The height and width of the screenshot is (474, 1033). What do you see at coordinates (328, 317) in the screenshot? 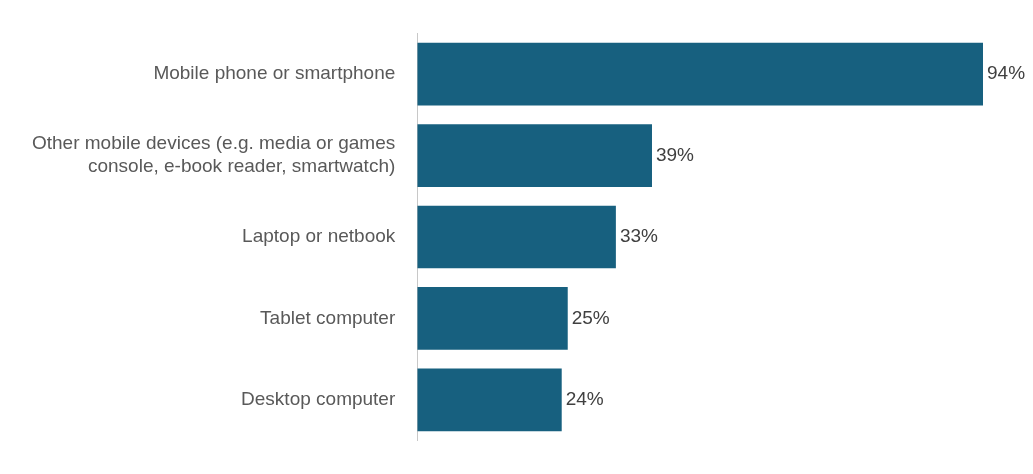
I see `y-tick-label: Tablet computer` at bounding box center [328, 317].